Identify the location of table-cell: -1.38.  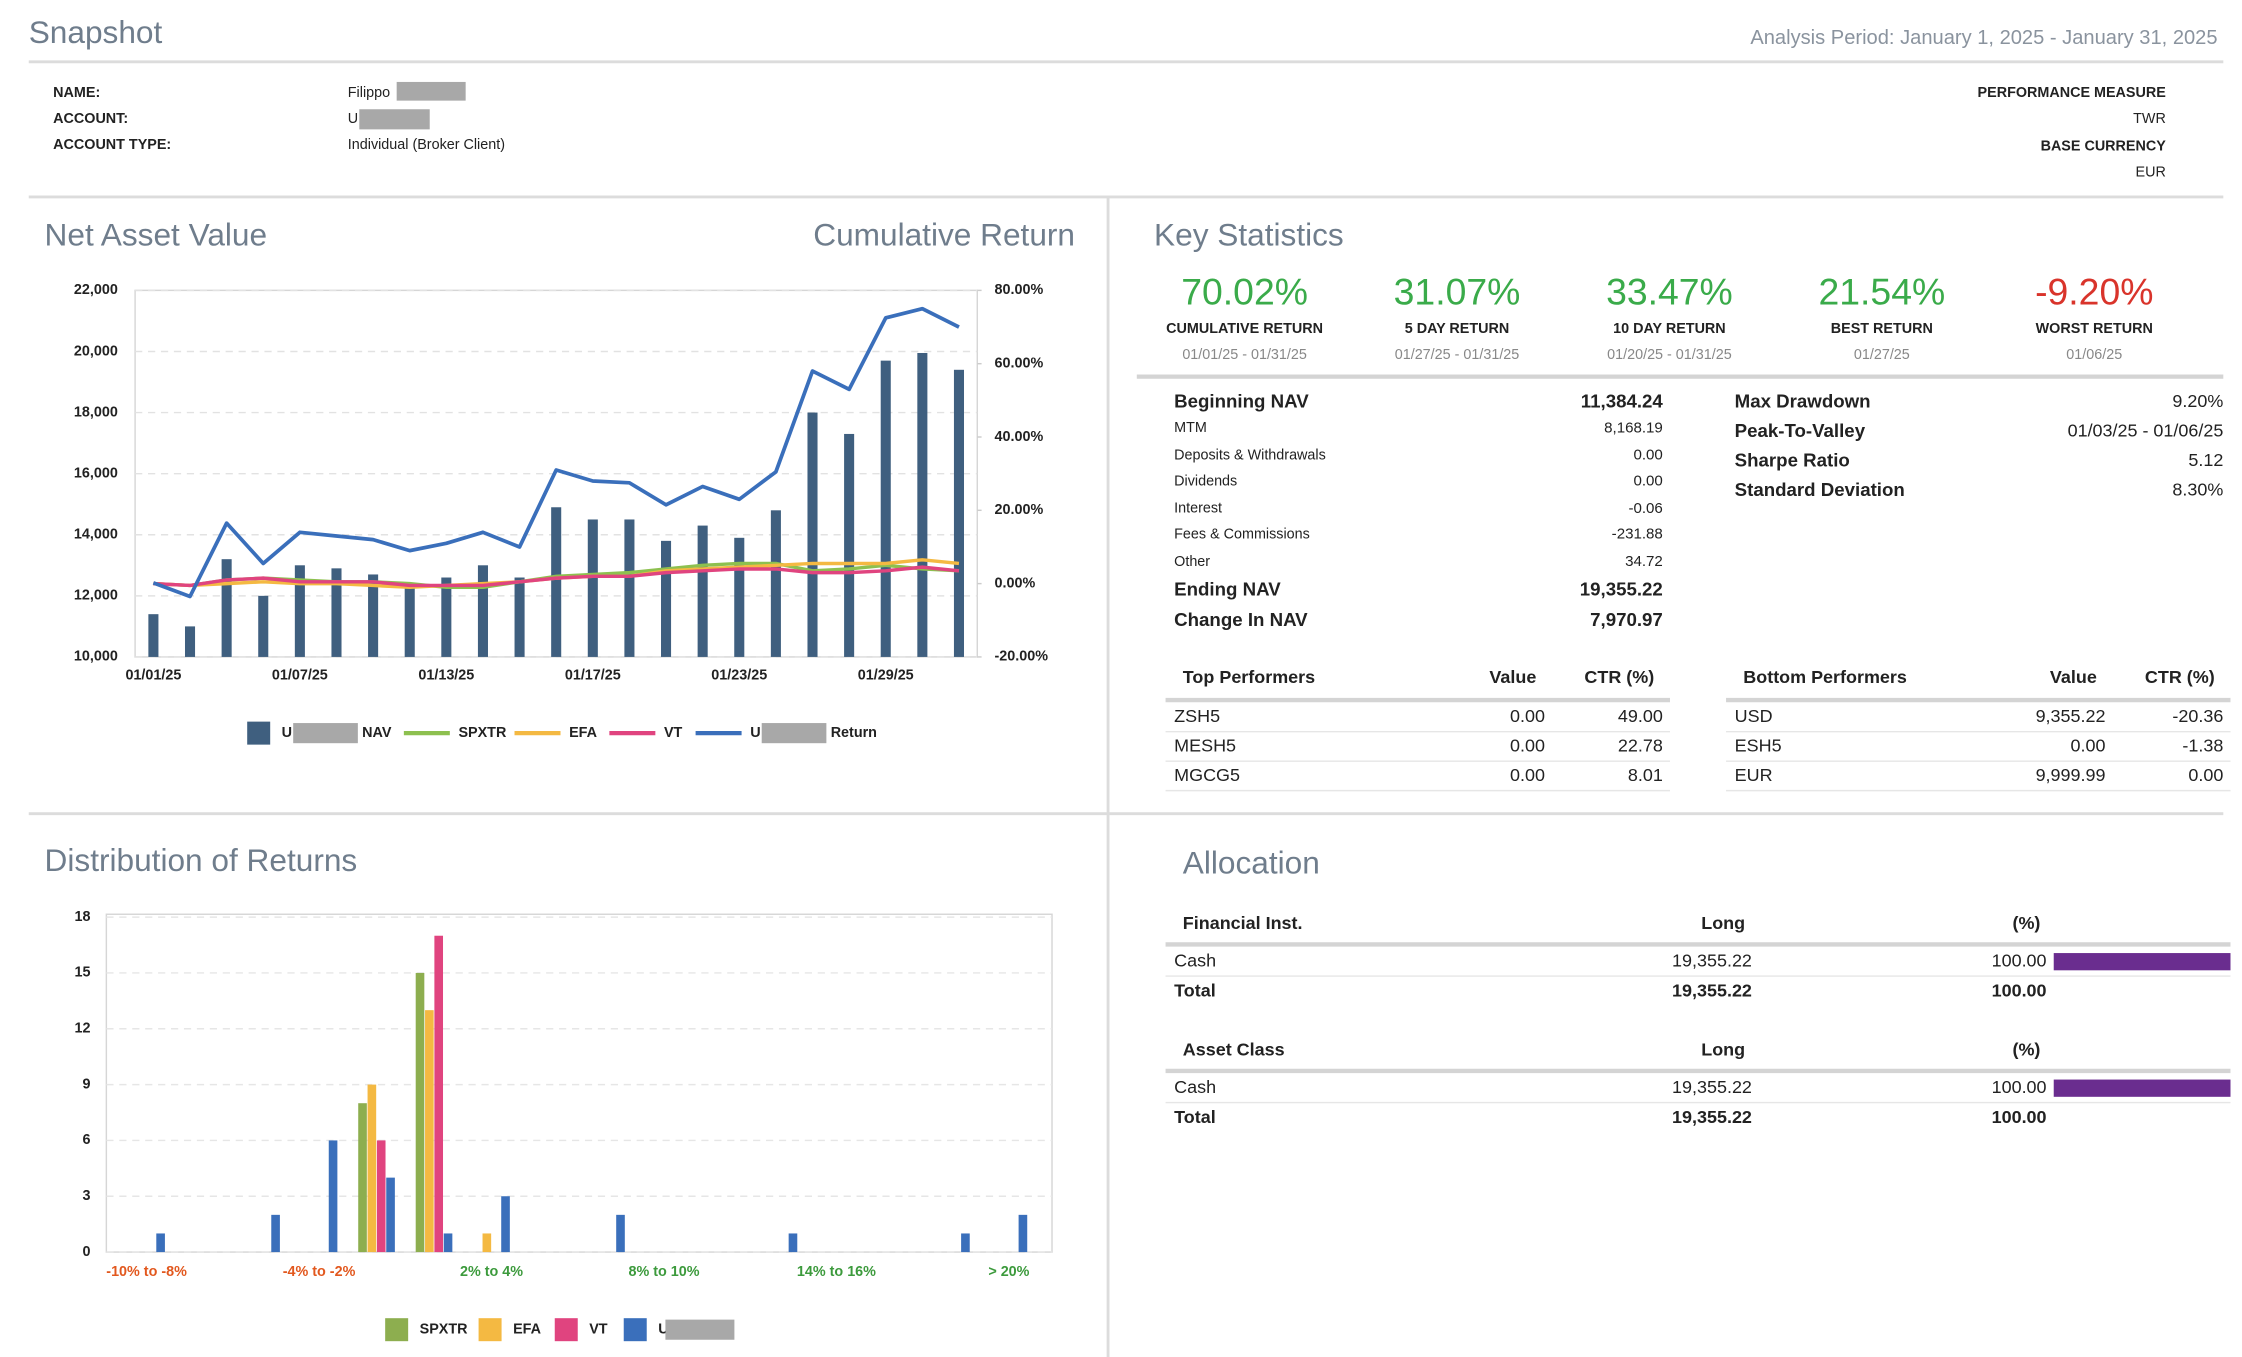
(2202, 746).